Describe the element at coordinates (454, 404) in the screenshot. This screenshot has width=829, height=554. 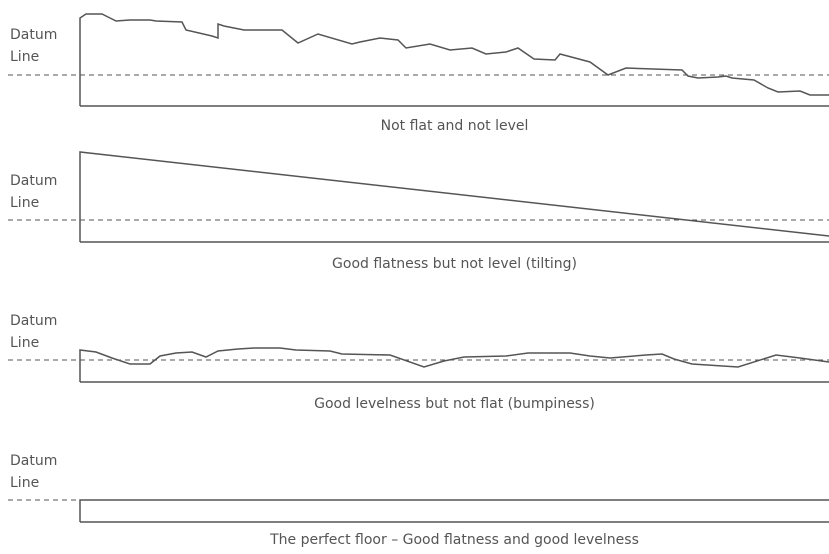
I see `panel-caption: Good levelness but not flat (bumpiness)` at that location.